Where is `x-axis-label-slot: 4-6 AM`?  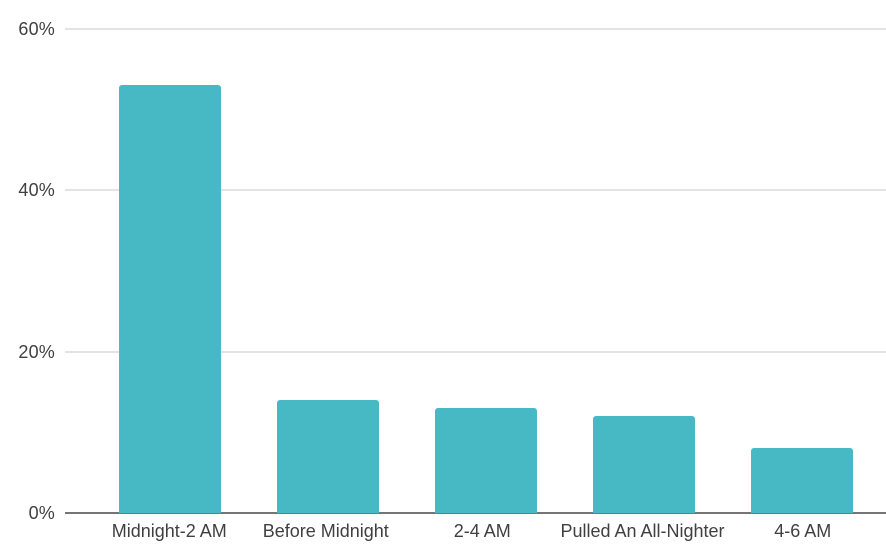 x-axis-label-slot: 4-6 AM is located at coordinates (803, 531).